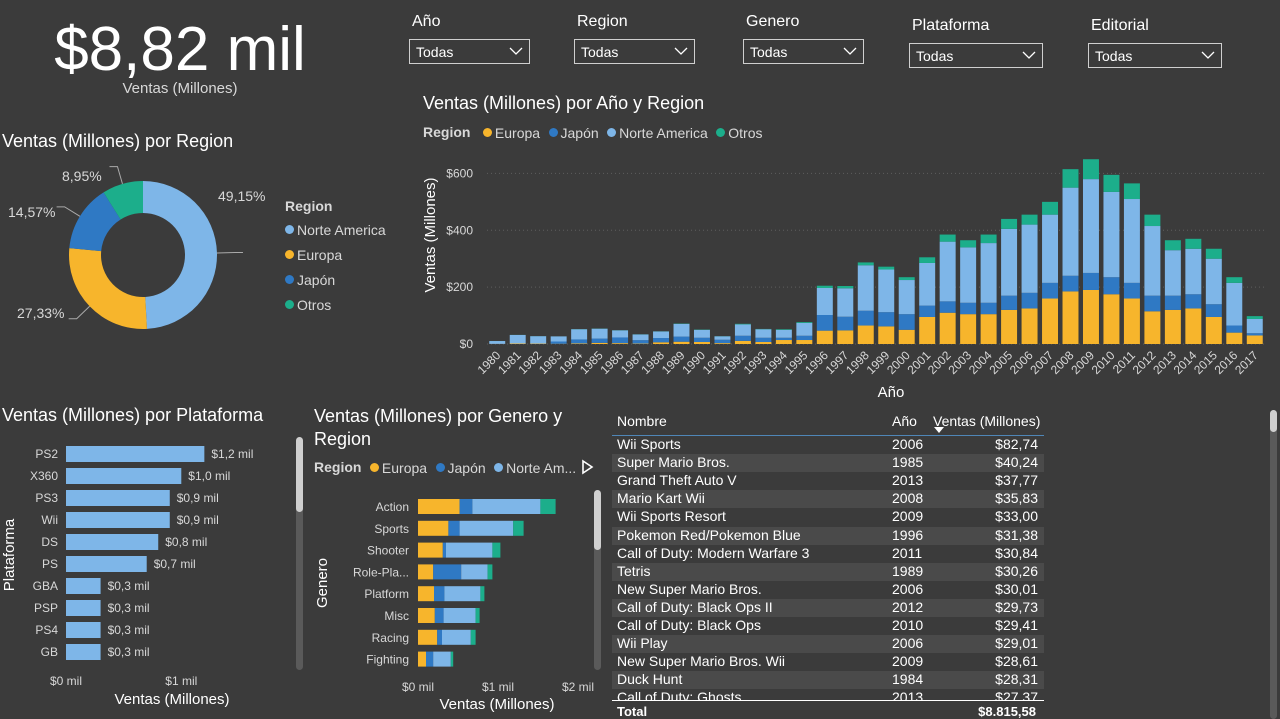  Describe the element at coordinates (804, 342) in the screenshot. I see `year-bar-1995-europa` at that location.